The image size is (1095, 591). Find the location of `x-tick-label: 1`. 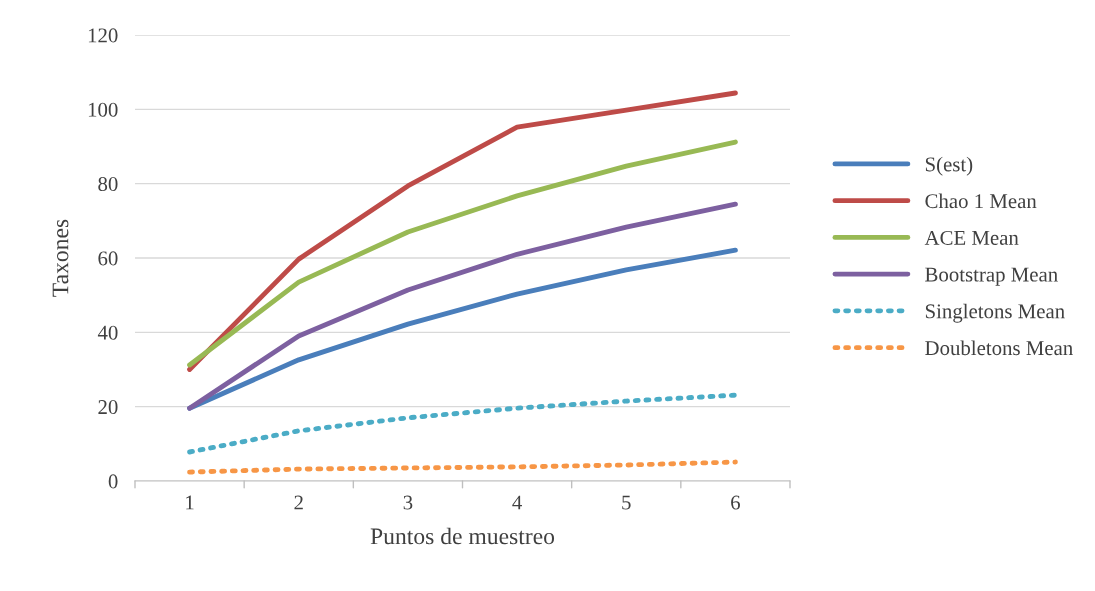

x-tick-label: 1 is located at coordinates (190, 502).